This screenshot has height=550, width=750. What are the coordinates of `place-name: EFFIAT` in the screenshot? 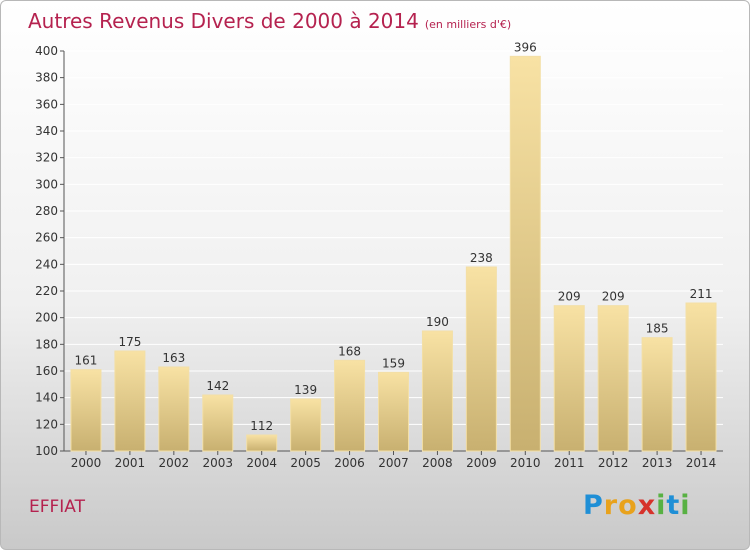 It's located at (57, 507).